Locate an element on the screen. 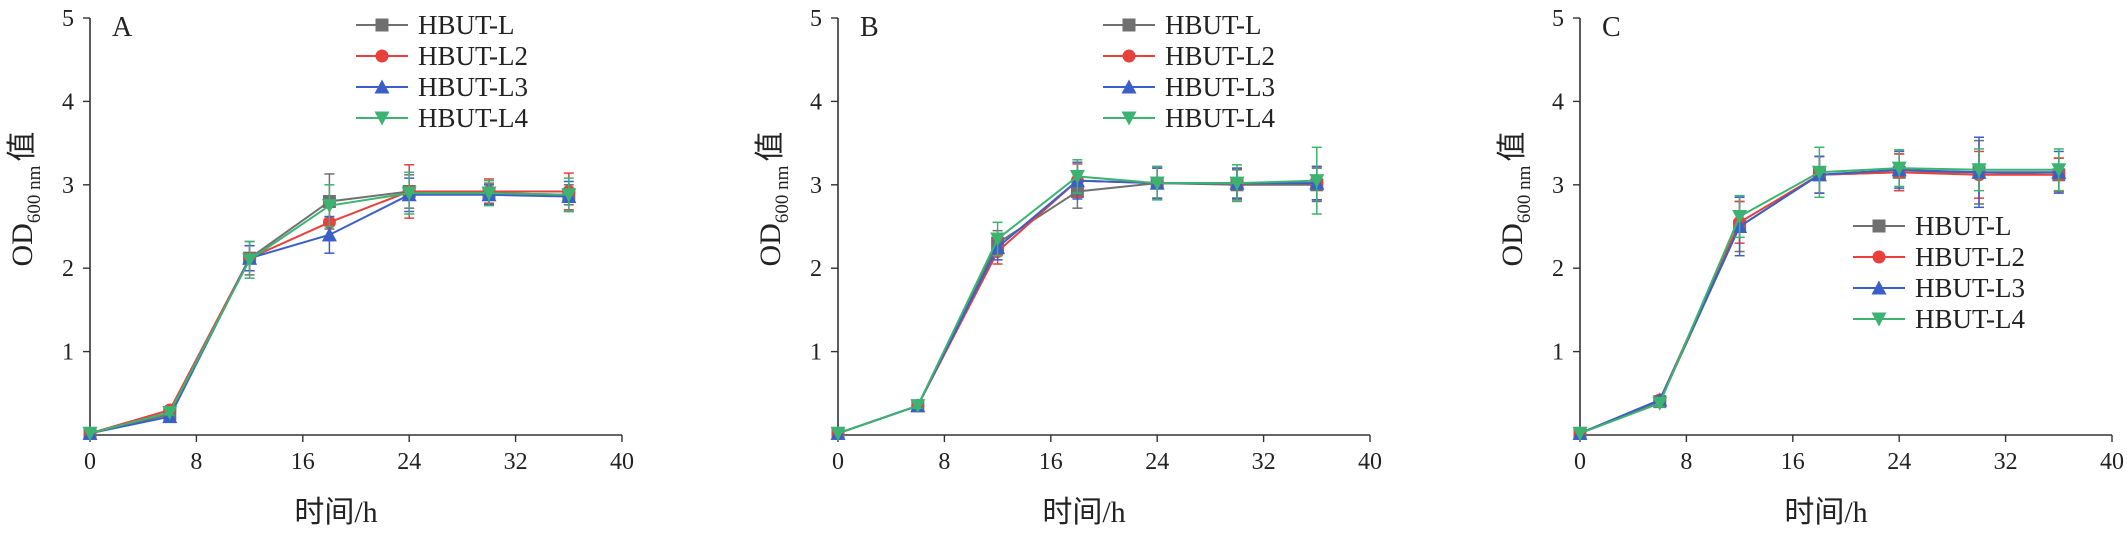 Image resolution: width=2127 pixels, height=538 pixels. panel-label: C is located at coordinates (1611, 27).